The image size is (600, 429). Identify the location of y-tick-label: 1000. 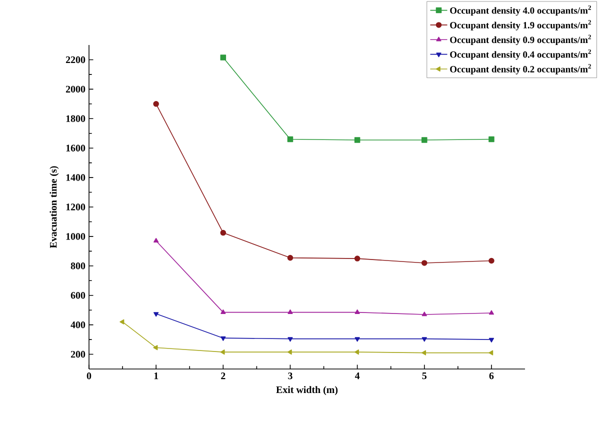
(76, 236).